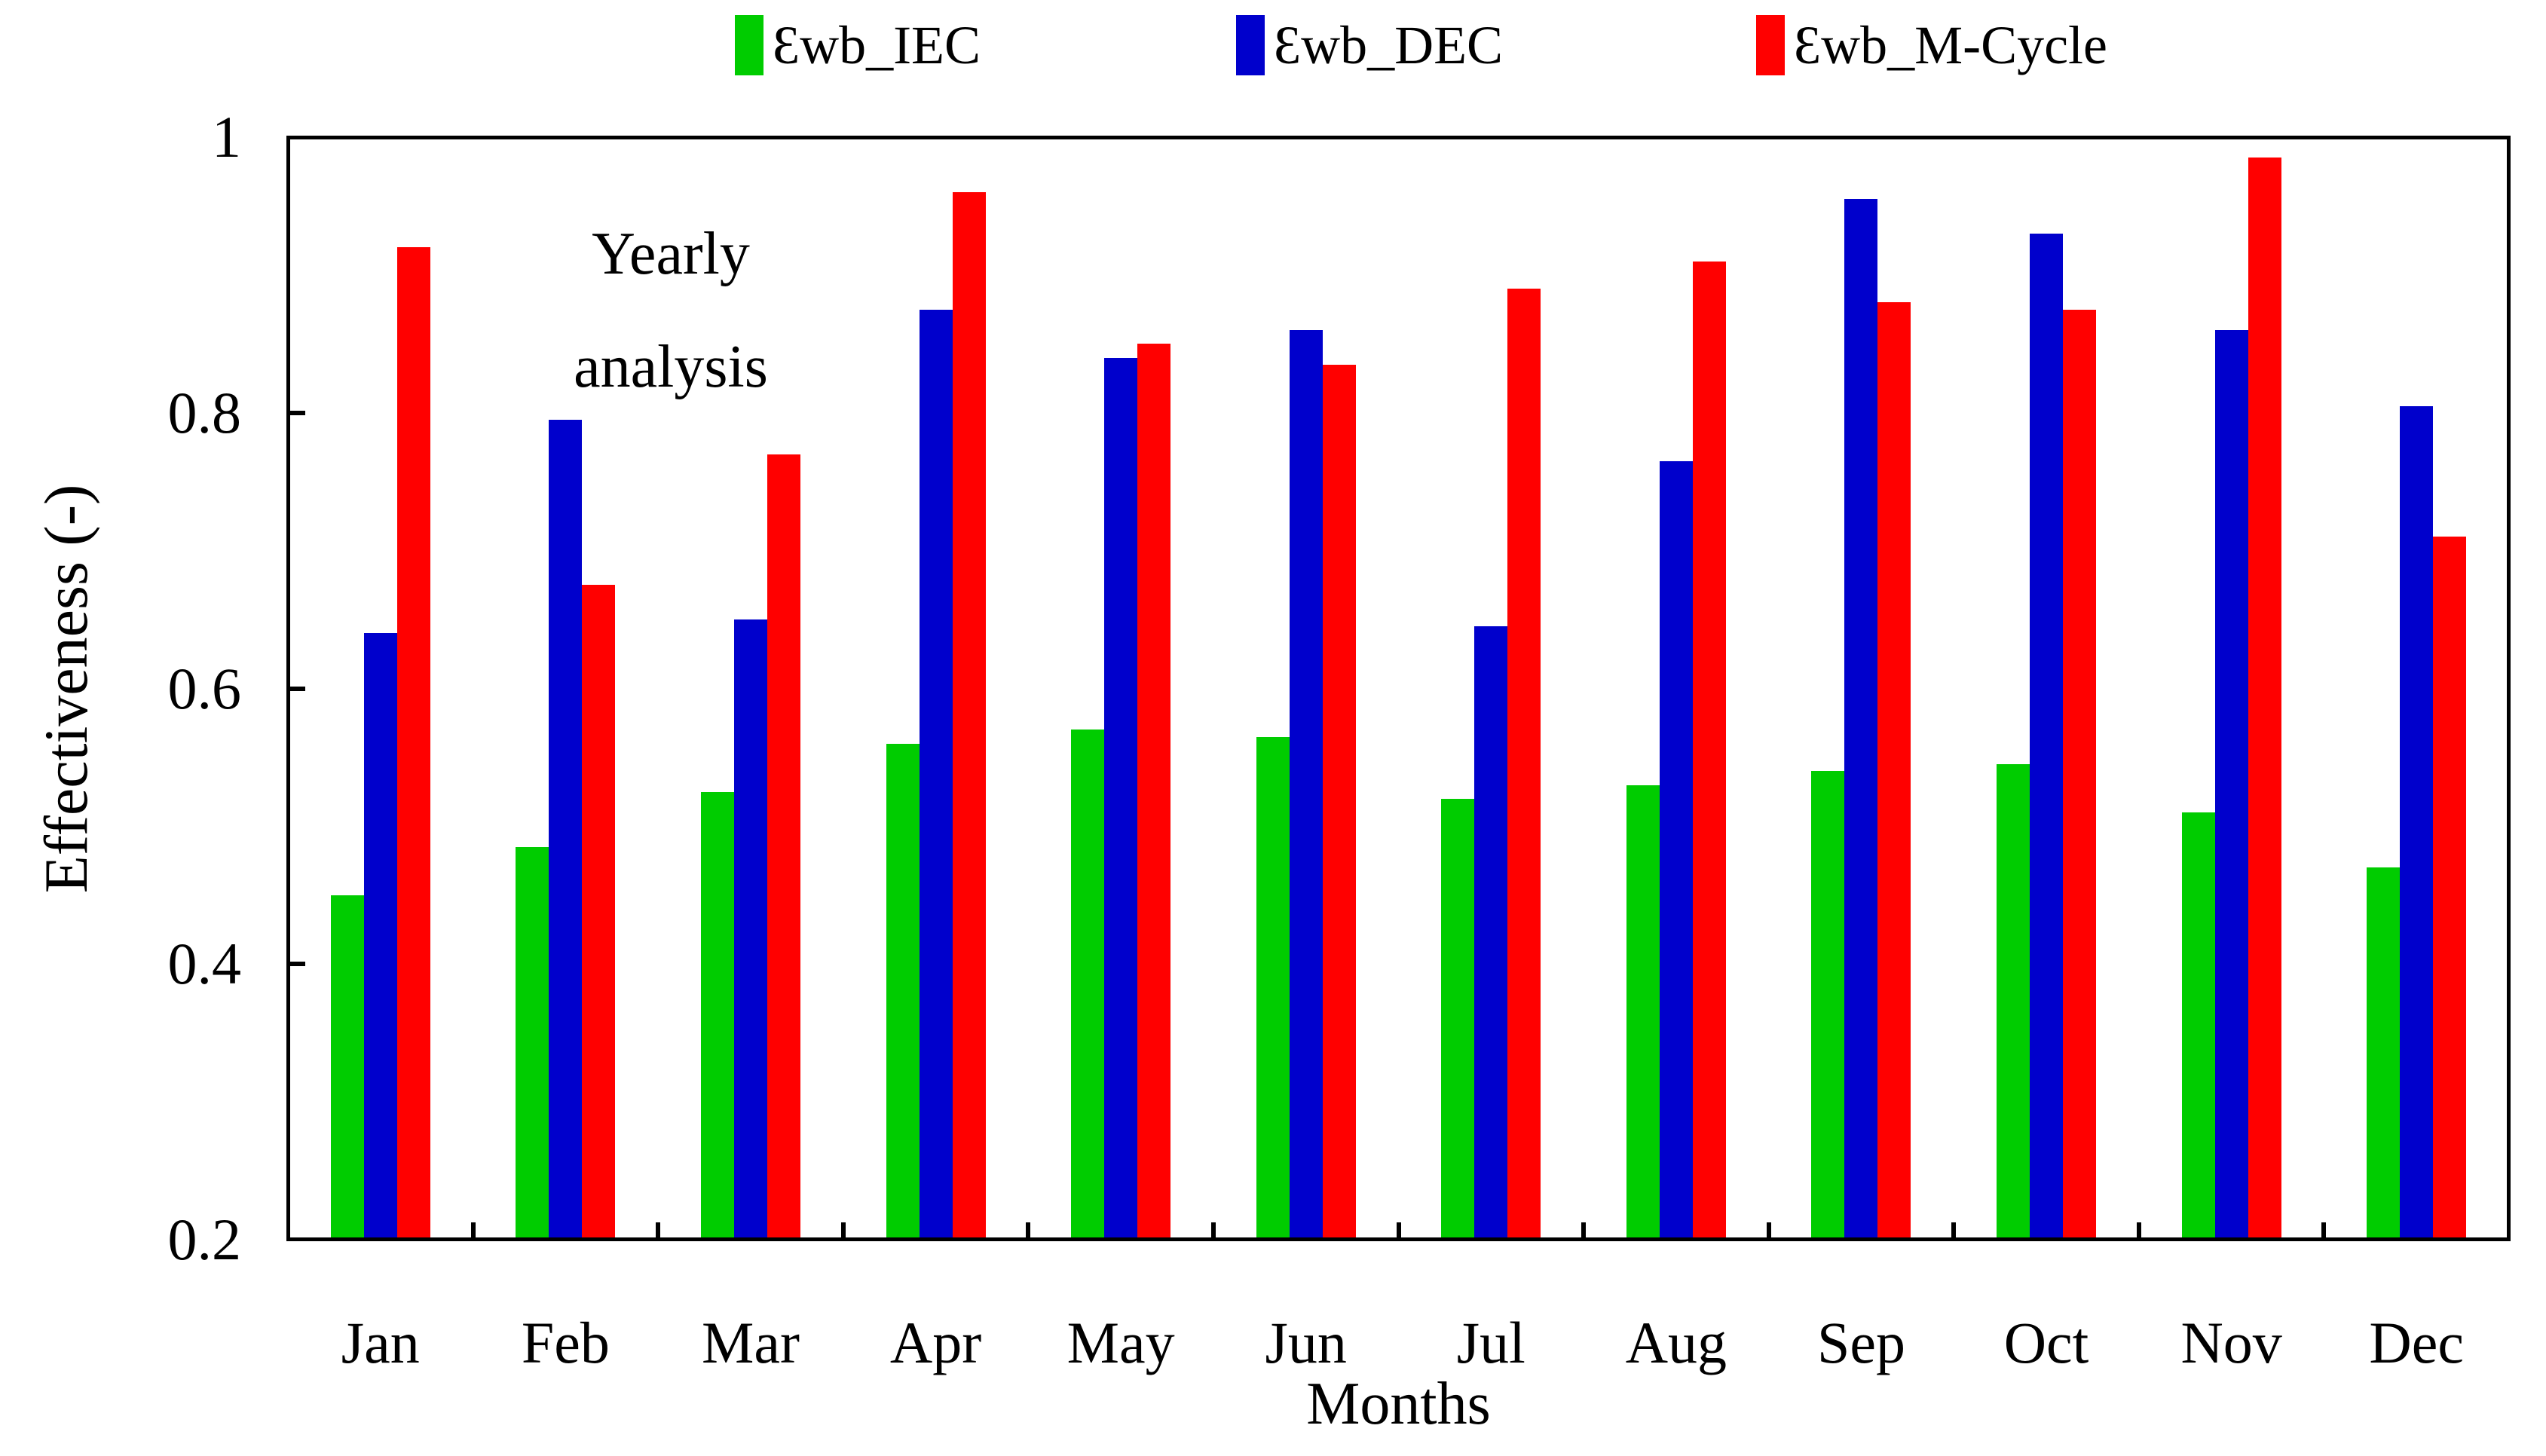  What do you see at coordinates (2231, 785) in the screenshot?
I see `bar-nov-series1` at bounding box center [2231, 785].